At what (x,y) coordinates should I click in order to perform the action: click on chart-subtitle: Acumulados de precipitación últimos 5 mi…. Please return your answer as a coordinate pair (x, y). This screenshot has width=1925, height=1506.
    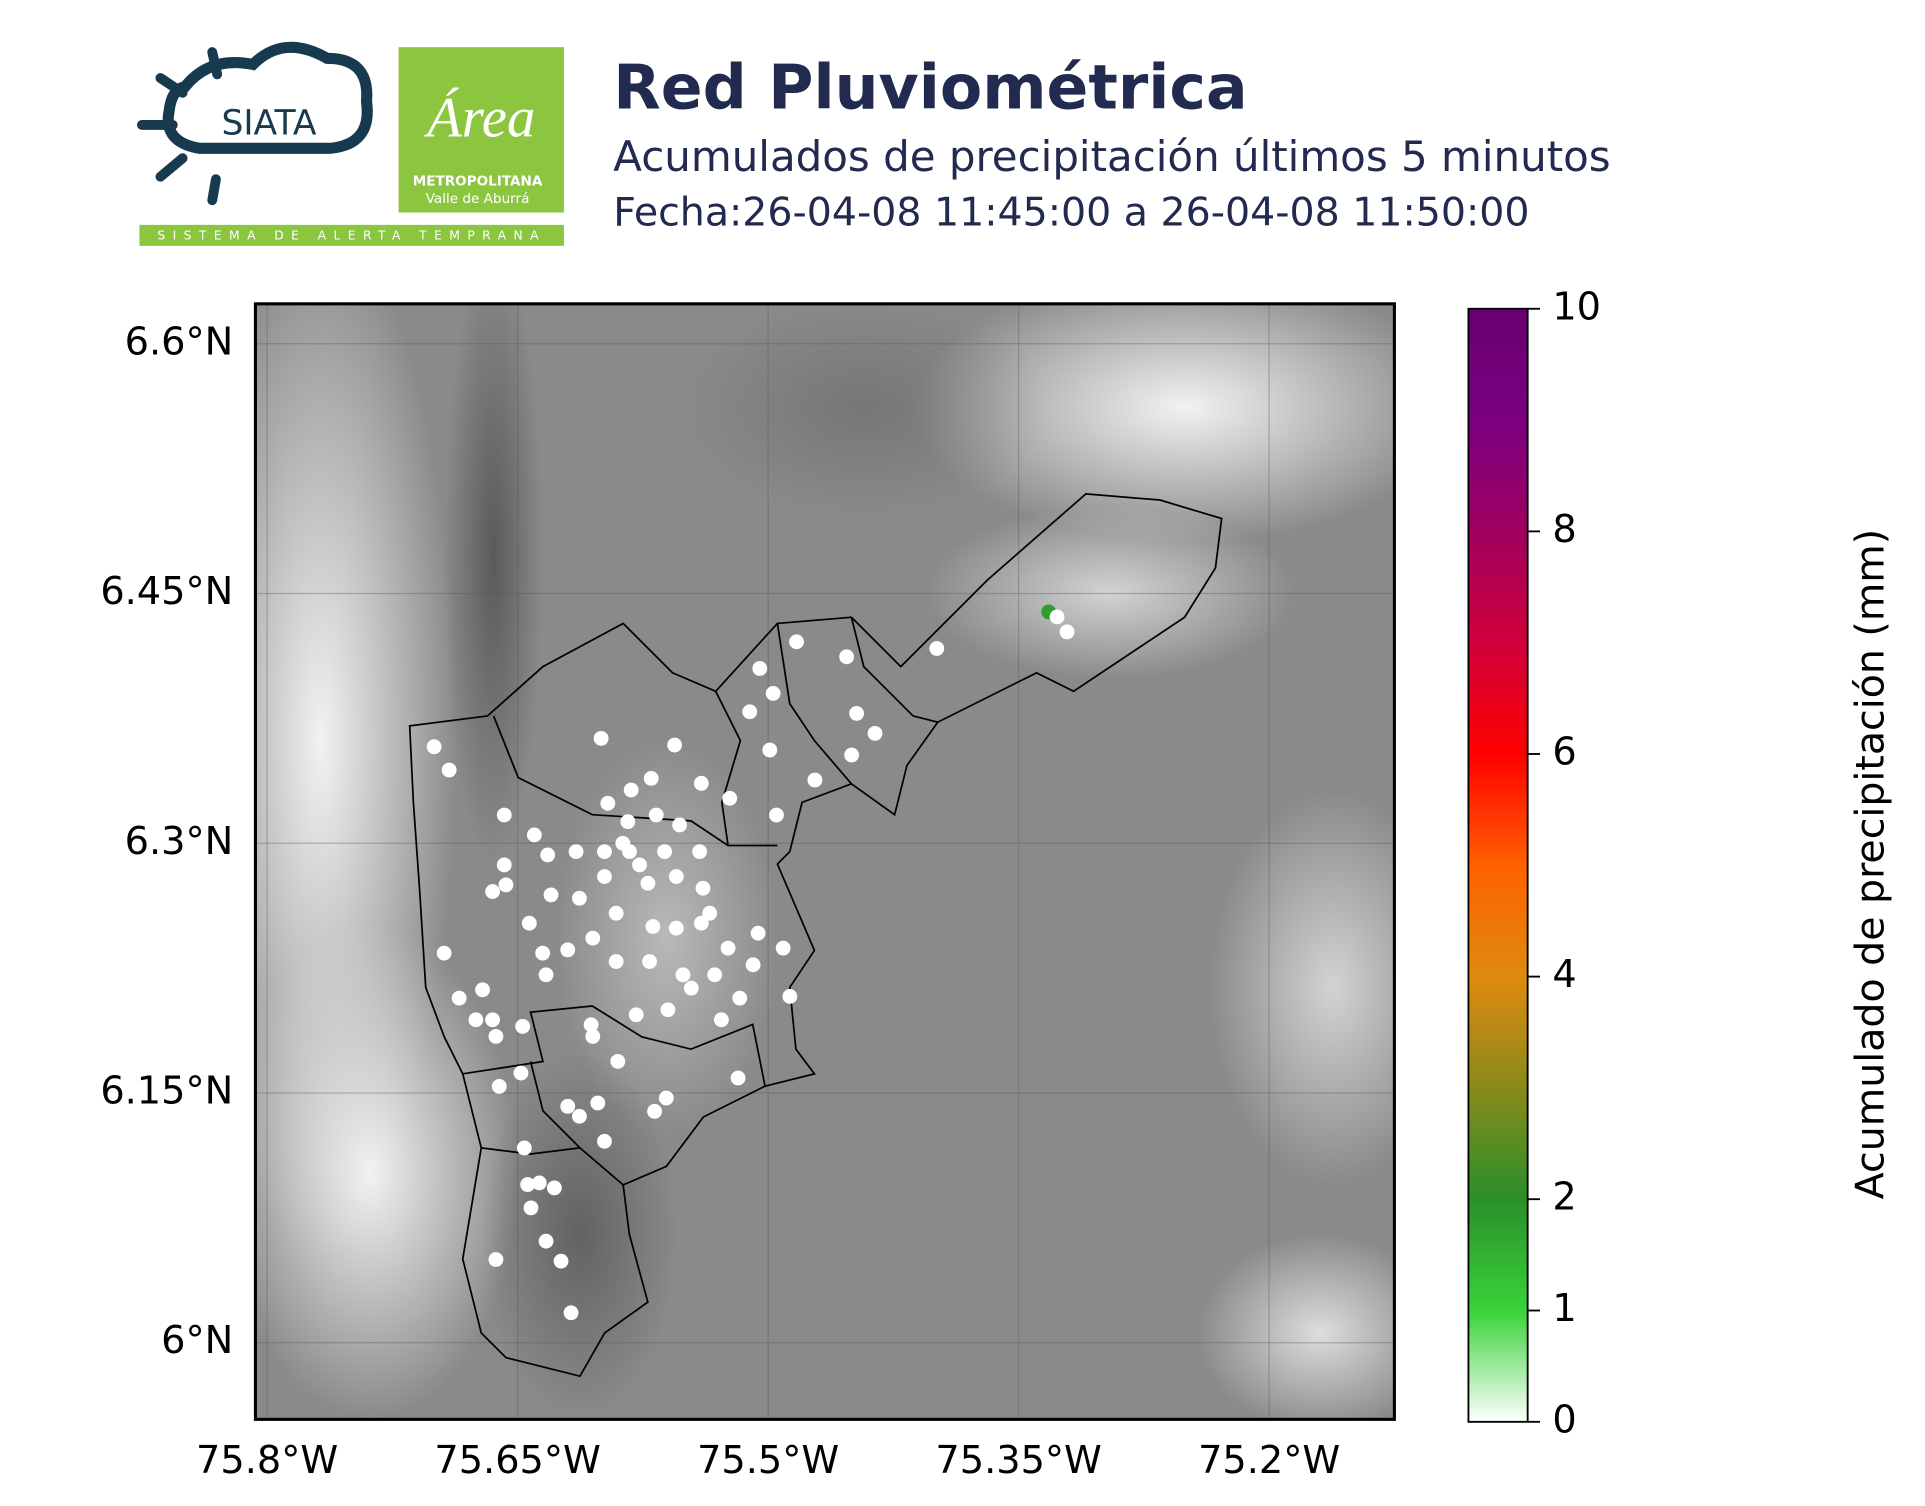
    Looking at the image, I should click on (1111, 156).